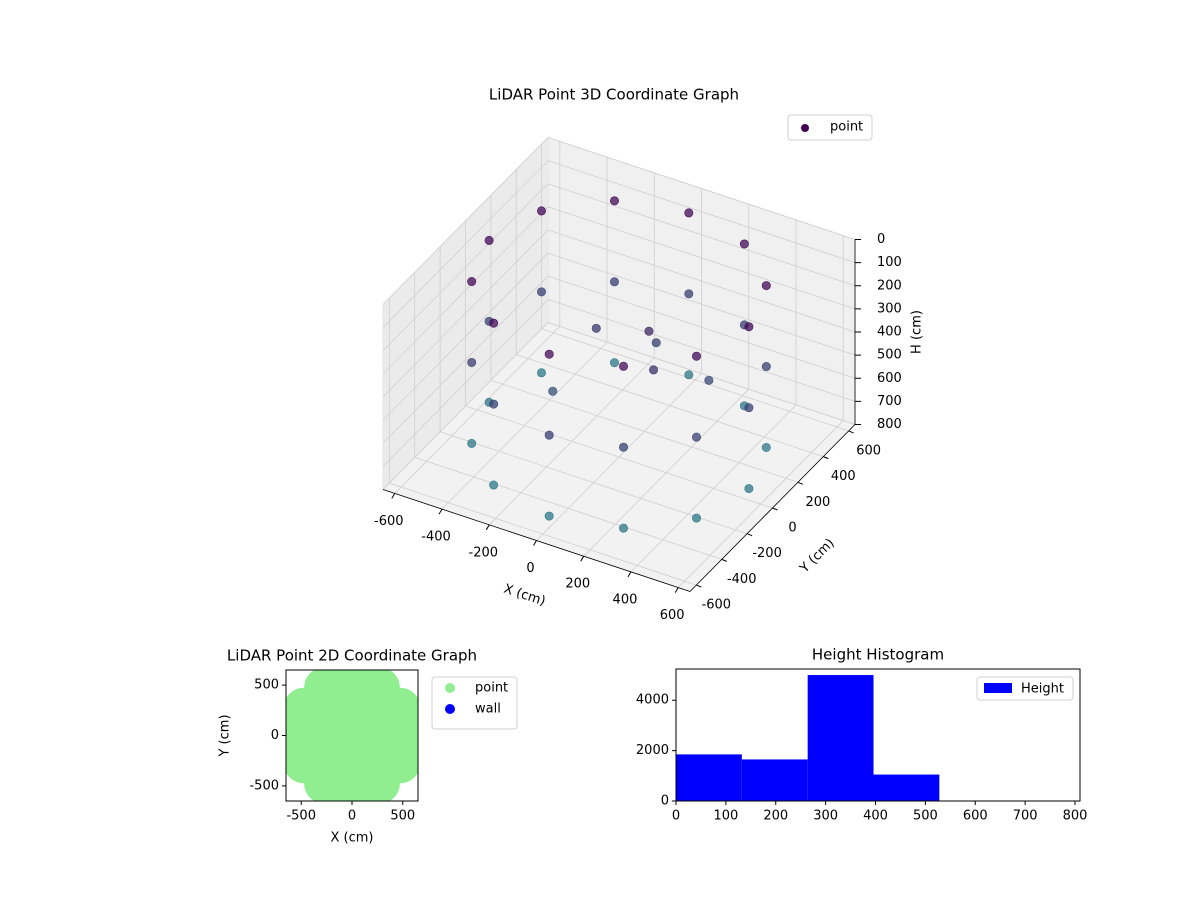 This screenshot has height=900, width=1200. What do you see at coordinates (889, 424) in the screenshot?
I see `z-tick-label: 800` at bounding box center [889, 424].